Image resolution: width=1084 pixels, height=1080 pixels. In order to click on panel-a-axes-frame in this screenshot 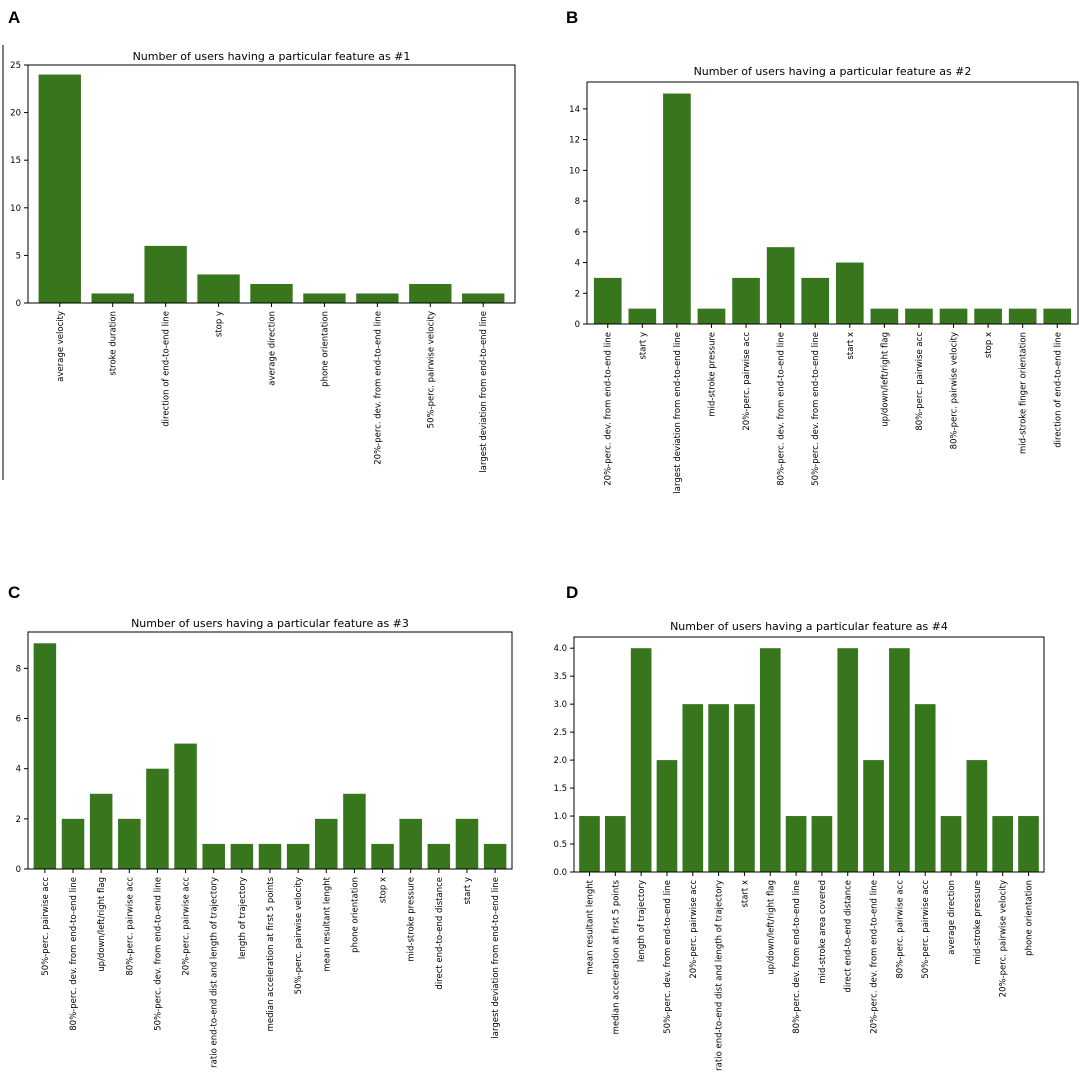, I will do `click(271, 184)`.